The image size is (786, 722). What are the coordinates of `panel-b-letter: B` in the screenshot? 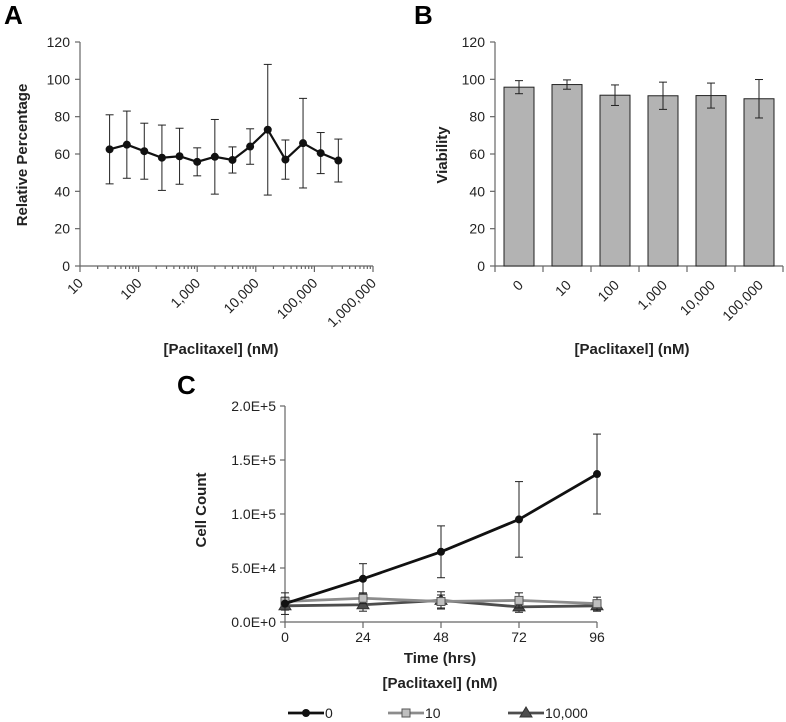 It's located at (423, 15).